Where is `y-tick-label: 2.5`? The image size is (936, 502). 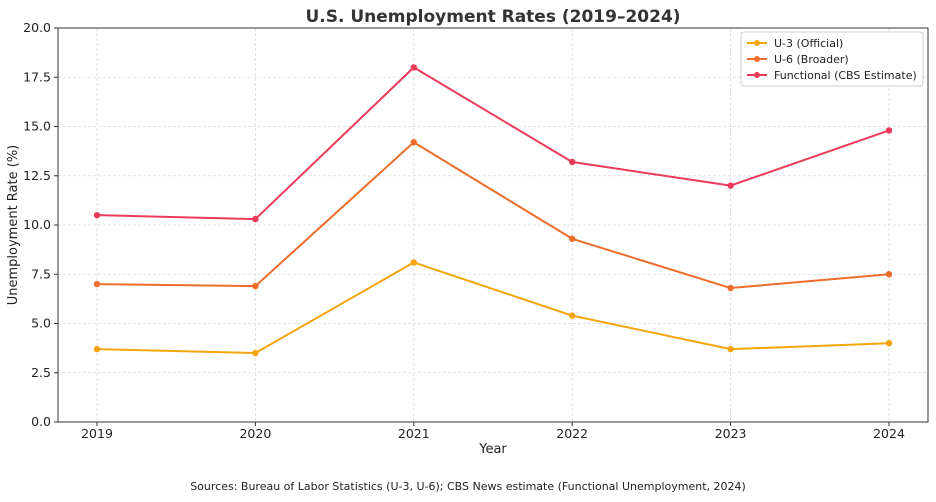
y-tick-label: 2.5 is located at coordinates (41, 372).